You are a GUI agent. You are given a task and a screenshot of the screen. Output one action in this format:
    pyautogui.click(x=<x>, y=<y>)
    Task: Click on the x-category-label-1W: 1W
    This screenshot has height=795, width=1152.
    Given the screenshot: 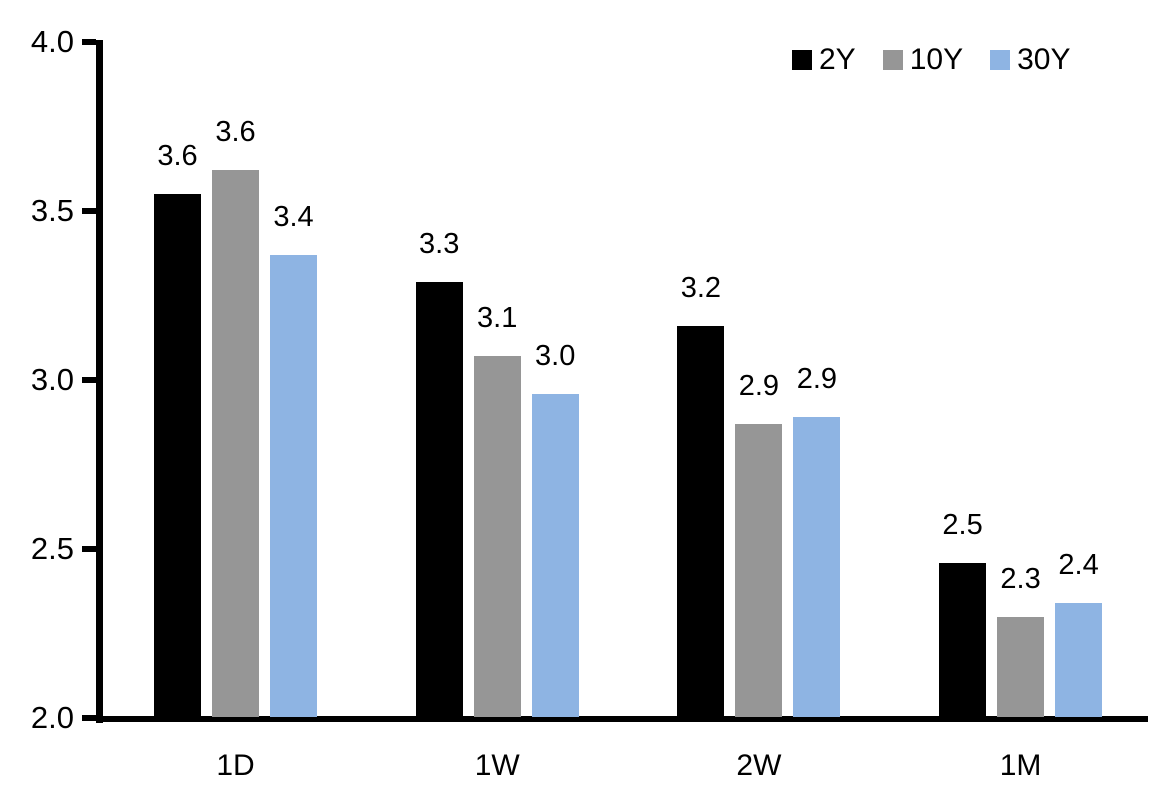 What is the action you would take?
    pyautogui.click(x=497, y=765)
    